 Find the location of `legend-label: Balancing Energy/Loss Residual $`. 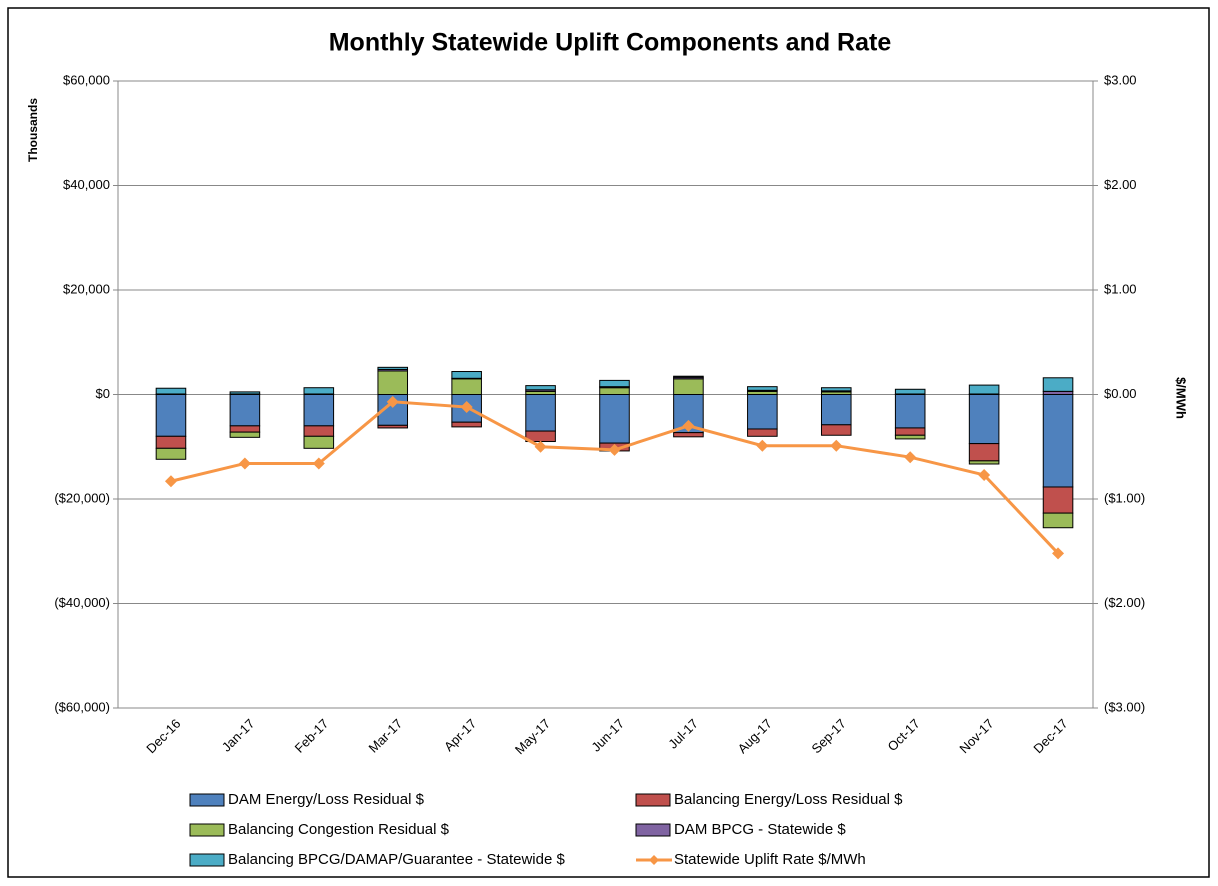

legend-label: Balancing Energy/Loss Residual $ is located at coordinates (788, 799).